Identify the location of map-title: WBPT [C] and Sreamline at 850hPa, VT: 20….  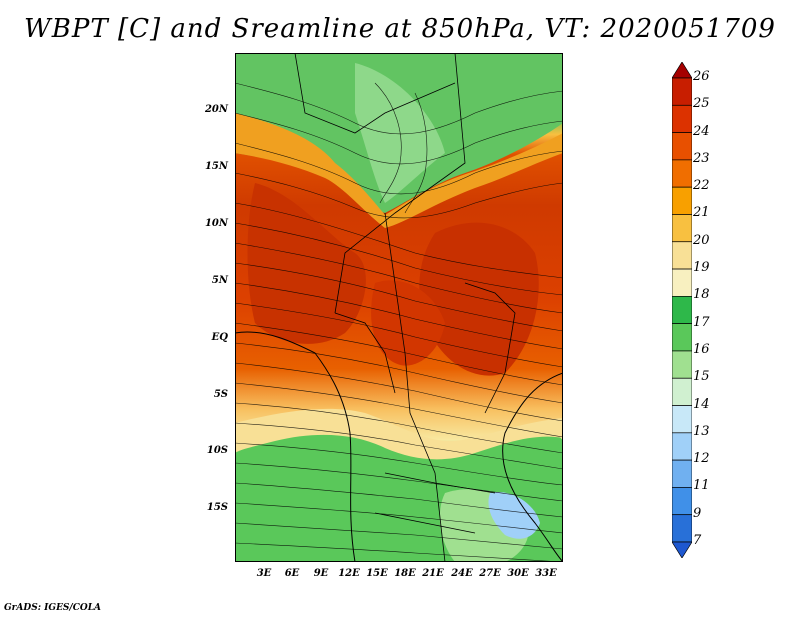
(400, 29).